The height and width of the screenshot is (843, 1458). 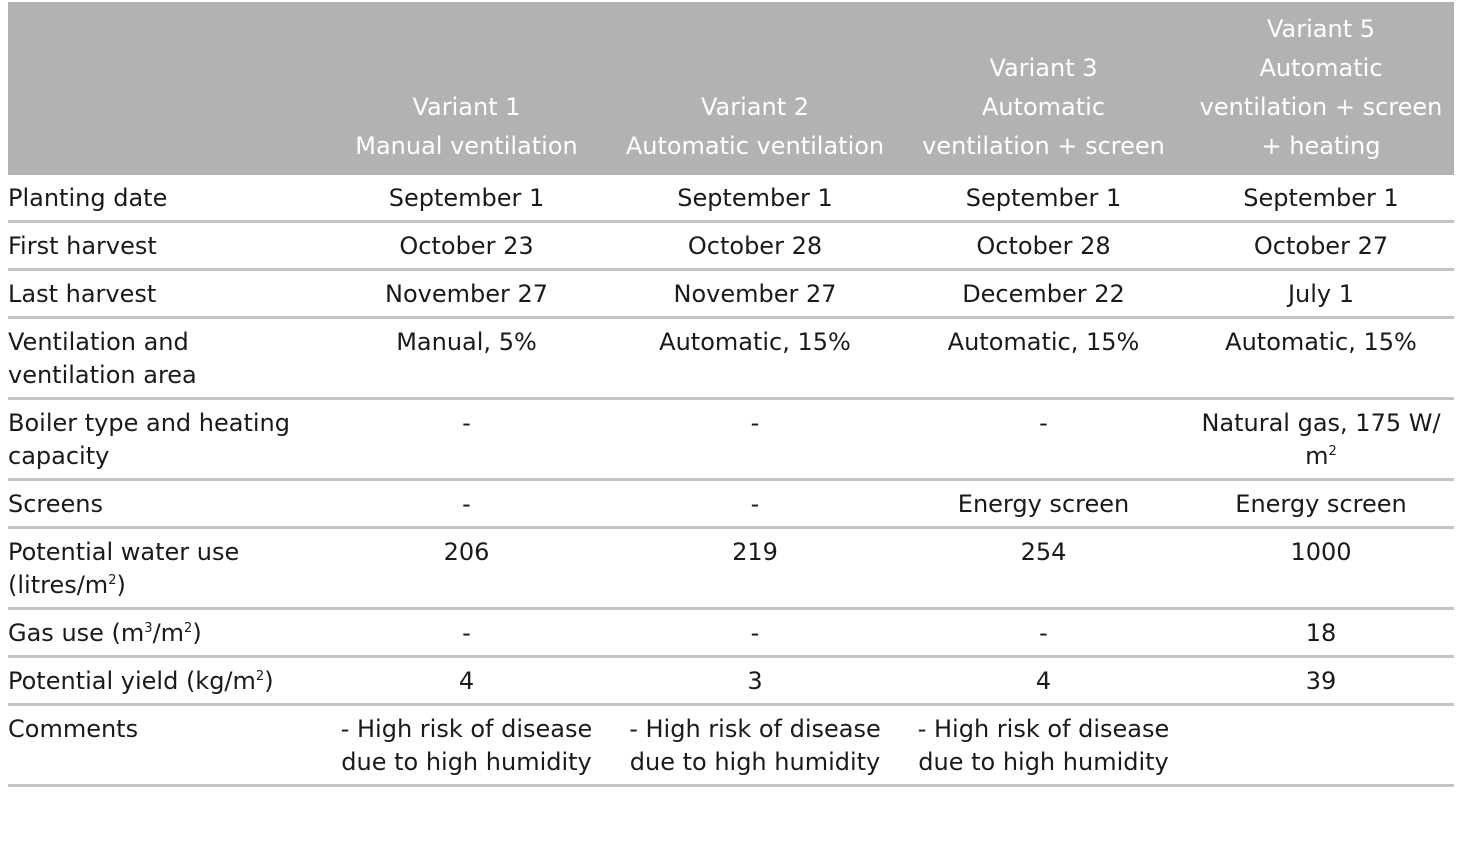 I want to click on row-label-ventilation-line-2: ventilation area, so click(x=102, y=375).